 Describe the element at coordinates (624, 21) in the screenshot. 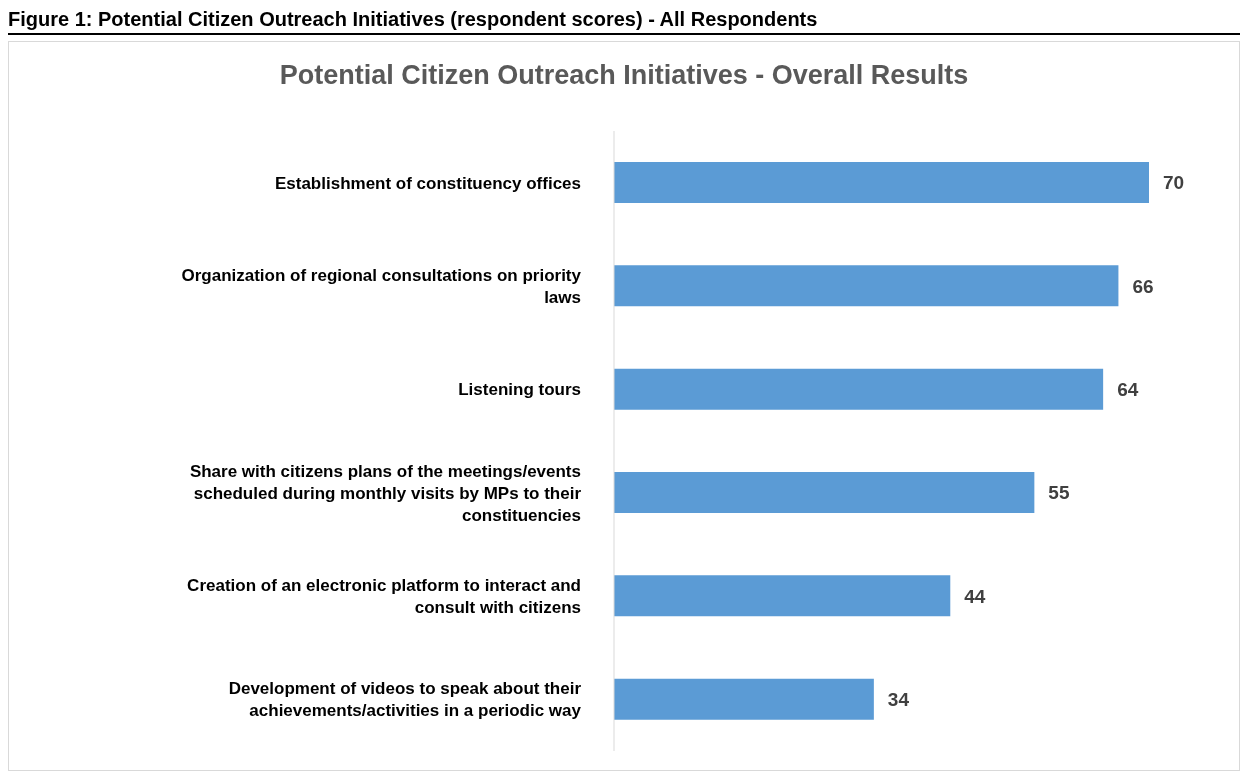

I see `caption: Figure 1: Potential Citizen Outreach Initiatives (respondent scores) - All Respondents` at that location.